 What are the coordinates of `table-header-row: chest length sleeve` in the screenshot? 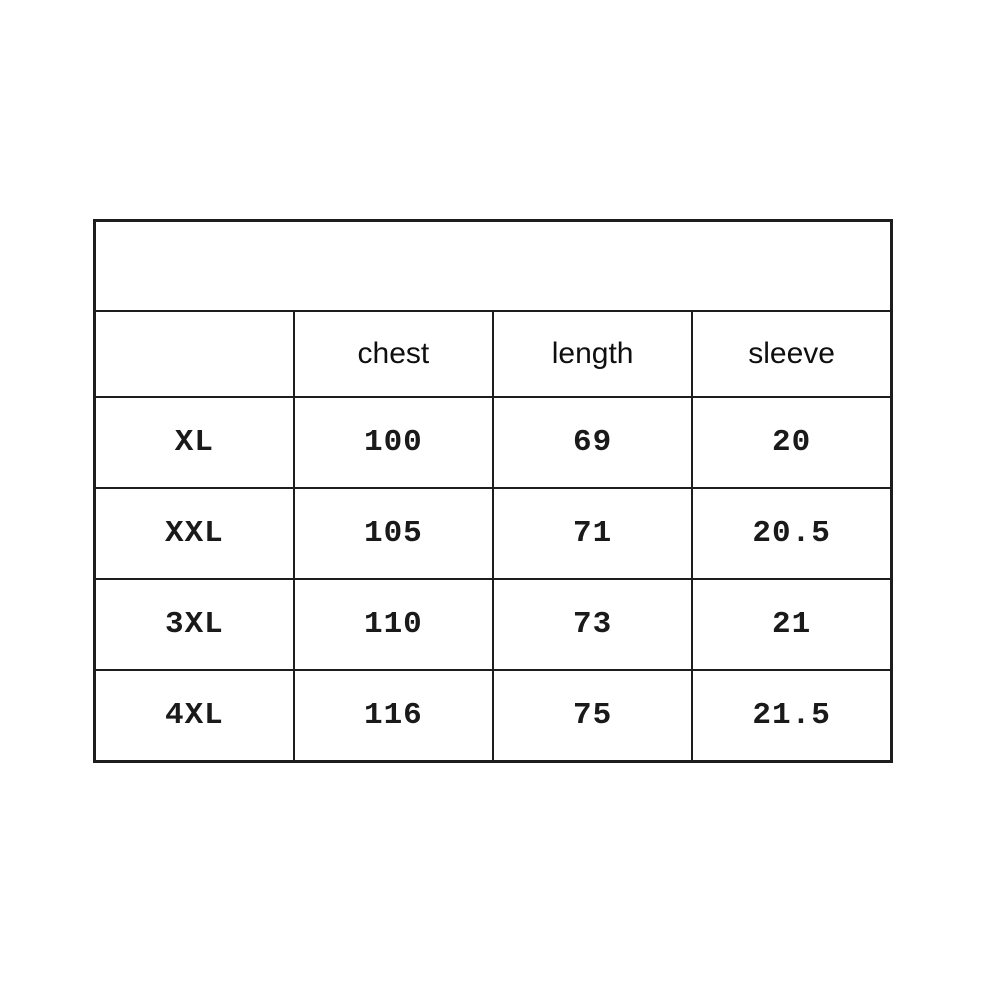 It's located at (493, 354).